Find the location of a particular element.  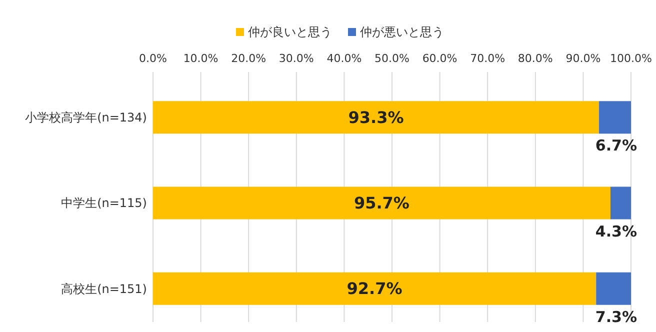

legend-label: 仲が悪いと思う is located at coordinates (402, 32).